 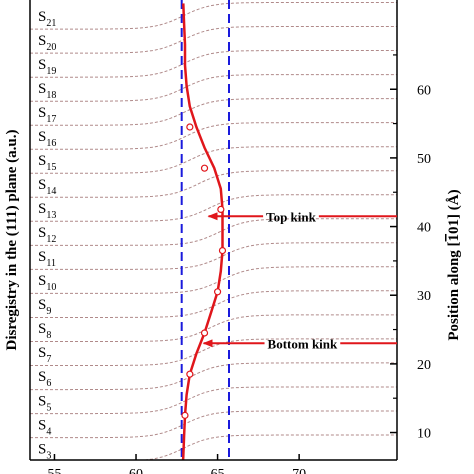 I want to click on y-tick-label: 60, so click(x=424, y=90).